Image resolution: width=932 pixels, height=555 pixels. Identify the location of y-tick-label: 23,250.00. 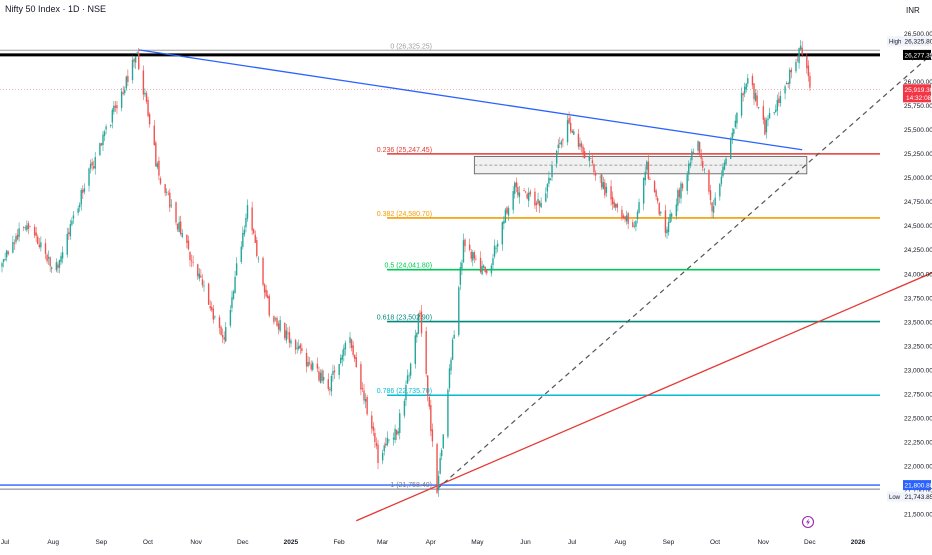
(918, 346).